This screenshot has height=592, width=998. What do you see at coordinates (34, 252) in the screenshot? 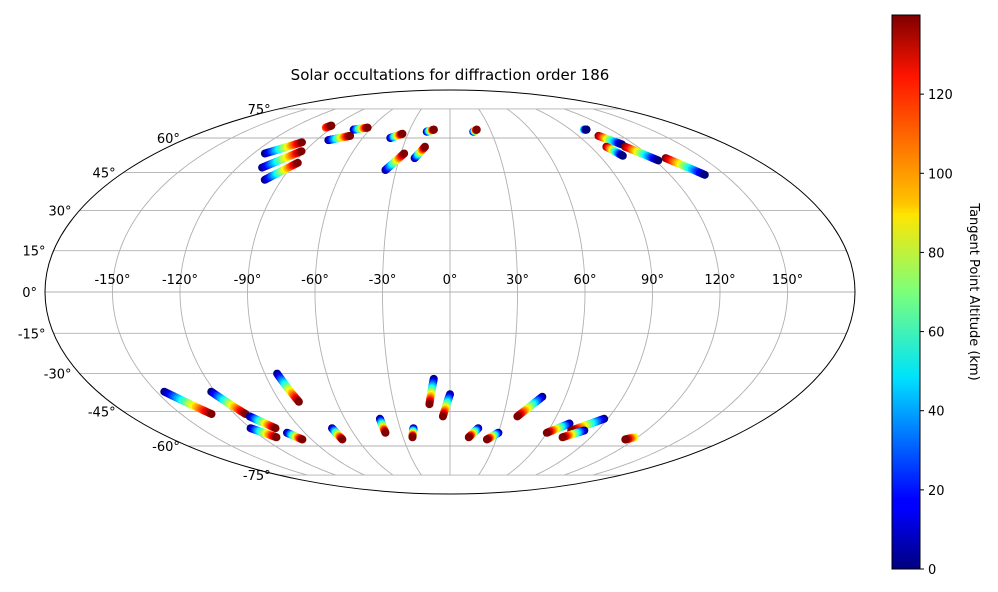
I see `latitude-tick-label: 15°` at bounding box center [34, 252].